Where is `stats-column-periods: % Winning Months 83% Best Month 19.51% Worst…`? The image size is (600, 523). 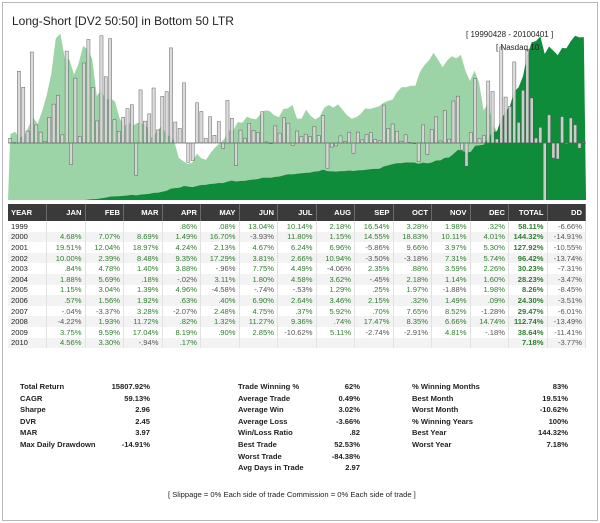
stats-column-periods: % Winning Months 83% Best Month 19.51% Worst… is located at coordinates (490, 417).